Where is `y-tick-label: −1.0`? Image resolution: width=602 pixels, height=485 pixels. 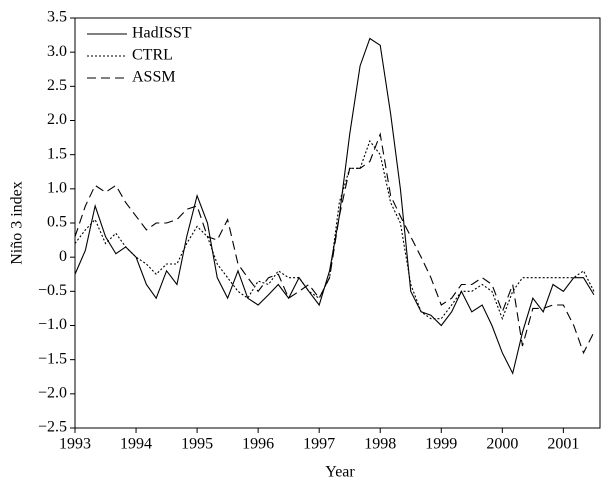
y-tick-label: −1.0 is located at coordinates (52, 324).